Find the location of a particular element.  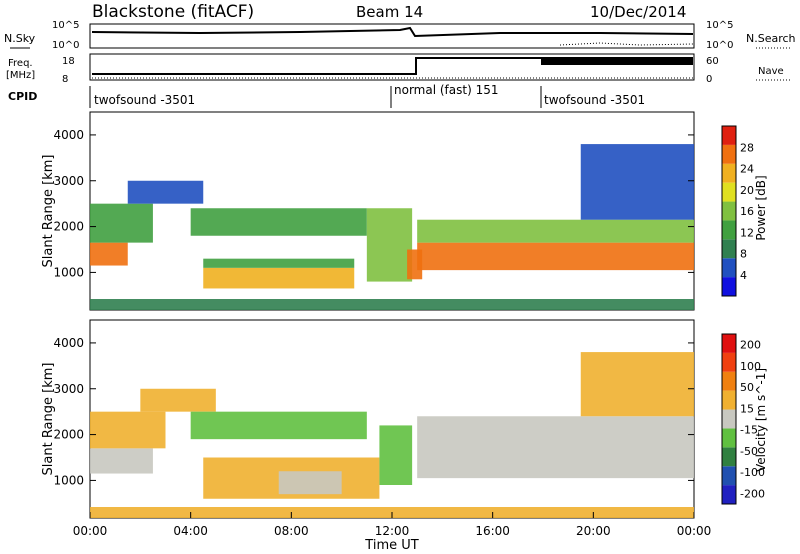

velocity-ytick-label-2: 3000 is located at coordinates (68, 389).